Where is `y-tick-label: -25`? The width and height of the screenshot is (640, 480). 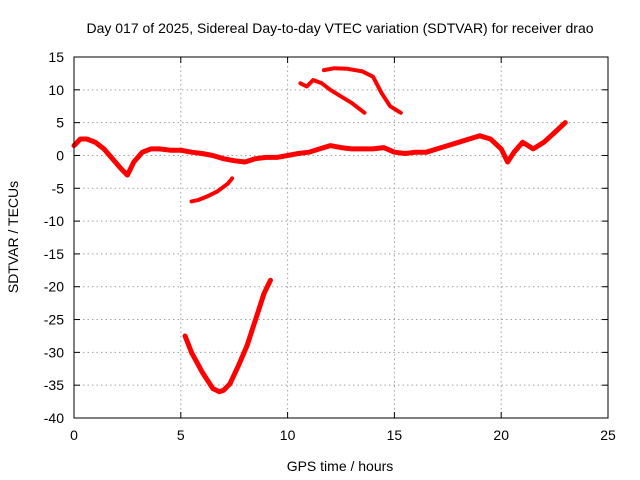
y-tick-label: -25 is located at coordinates (54, 320).